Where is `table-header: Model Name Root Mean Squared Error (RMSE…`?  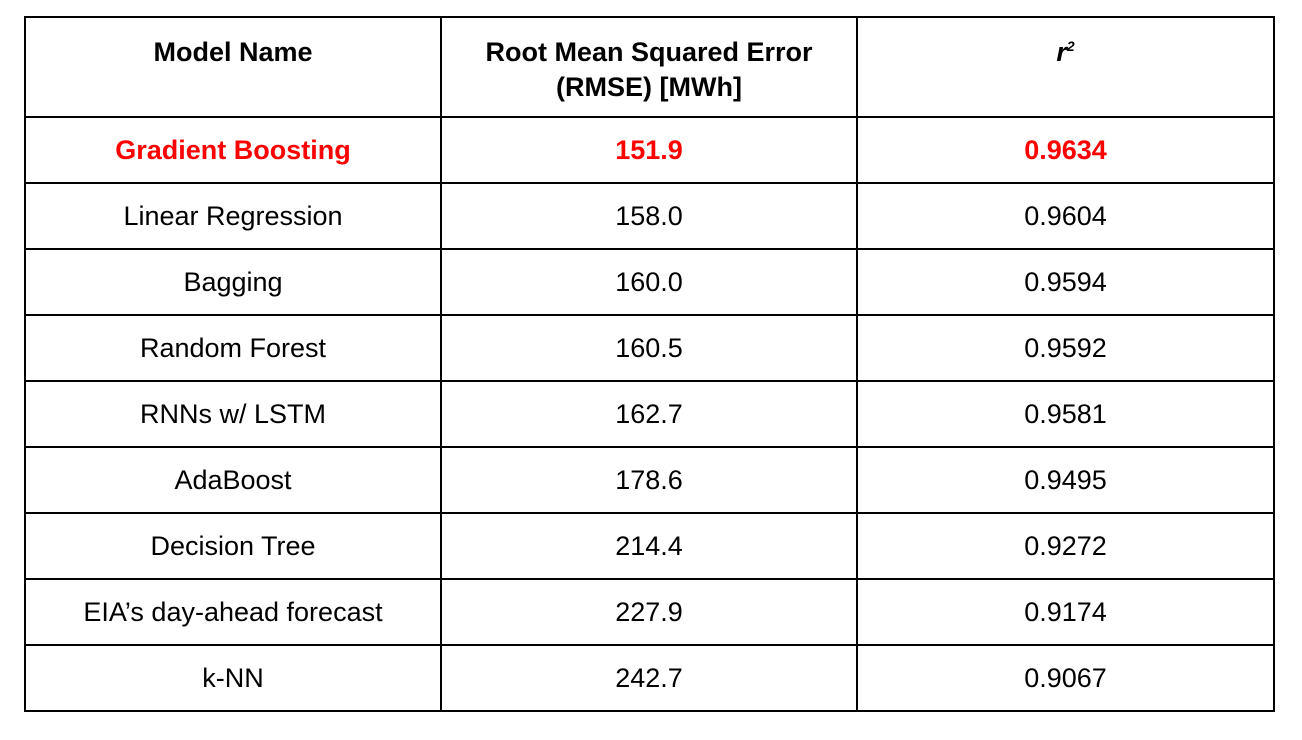
table-header: Model Name Root Mean Squared Error (RMSE… is located at coordinates (649, 67).